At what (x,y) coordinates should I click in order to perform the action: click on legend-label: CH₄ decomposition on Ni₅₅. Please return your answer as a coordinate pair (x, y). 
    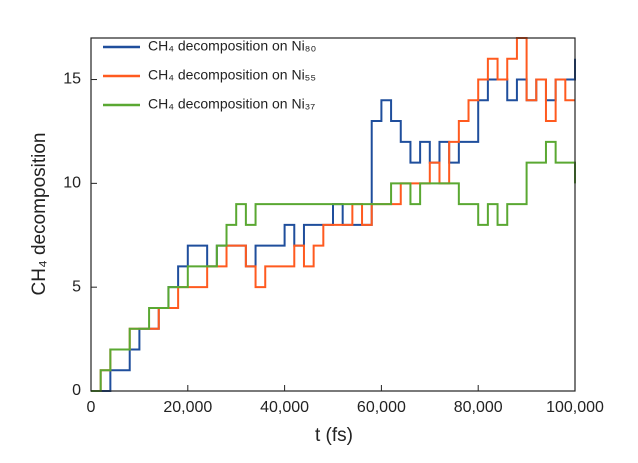
    Looking at the image, I should click on (232, 75).